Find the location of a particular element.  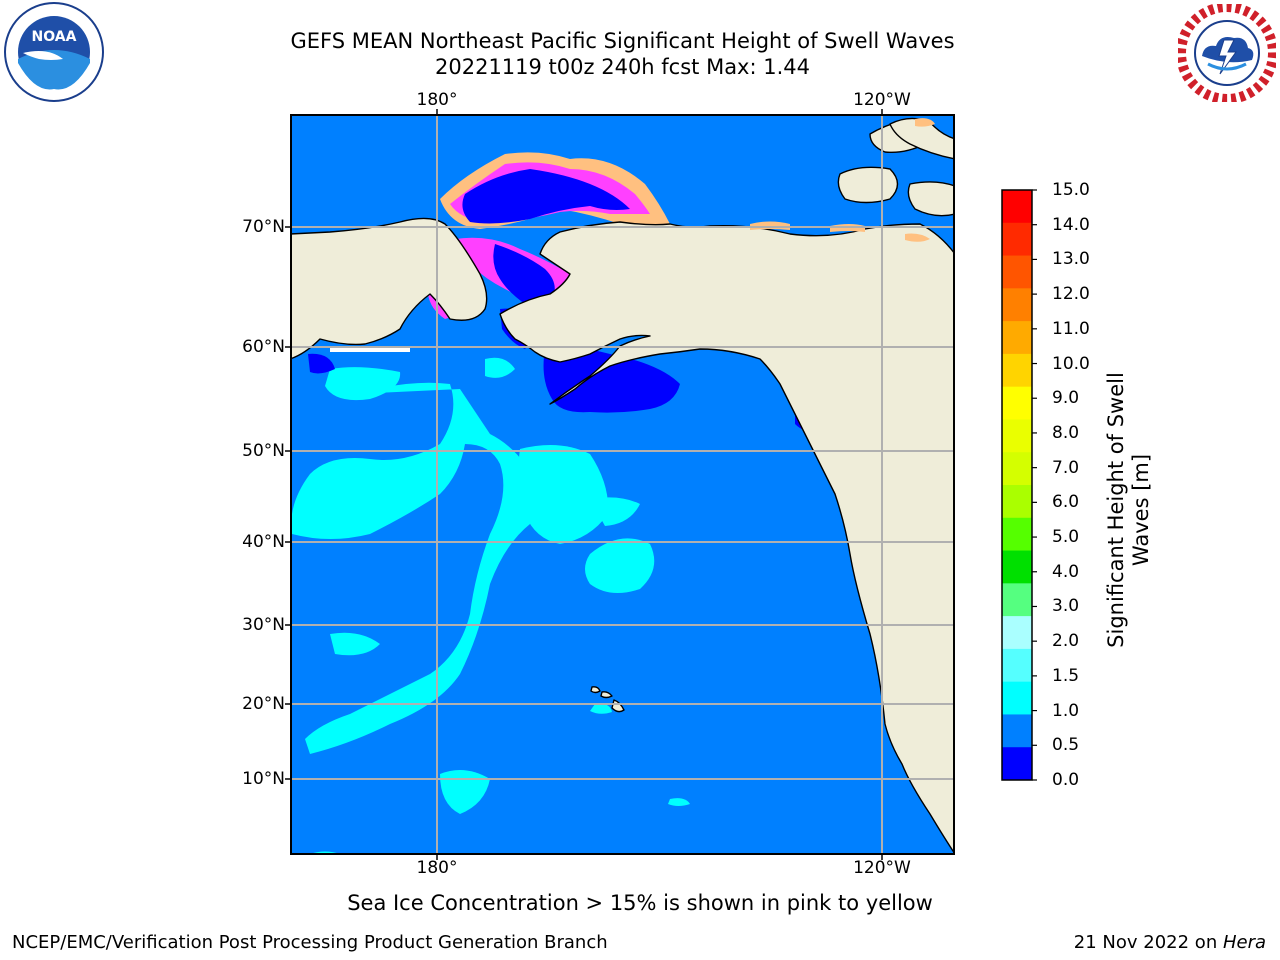

colorbar-frame is located at coordinates (1017, 485).